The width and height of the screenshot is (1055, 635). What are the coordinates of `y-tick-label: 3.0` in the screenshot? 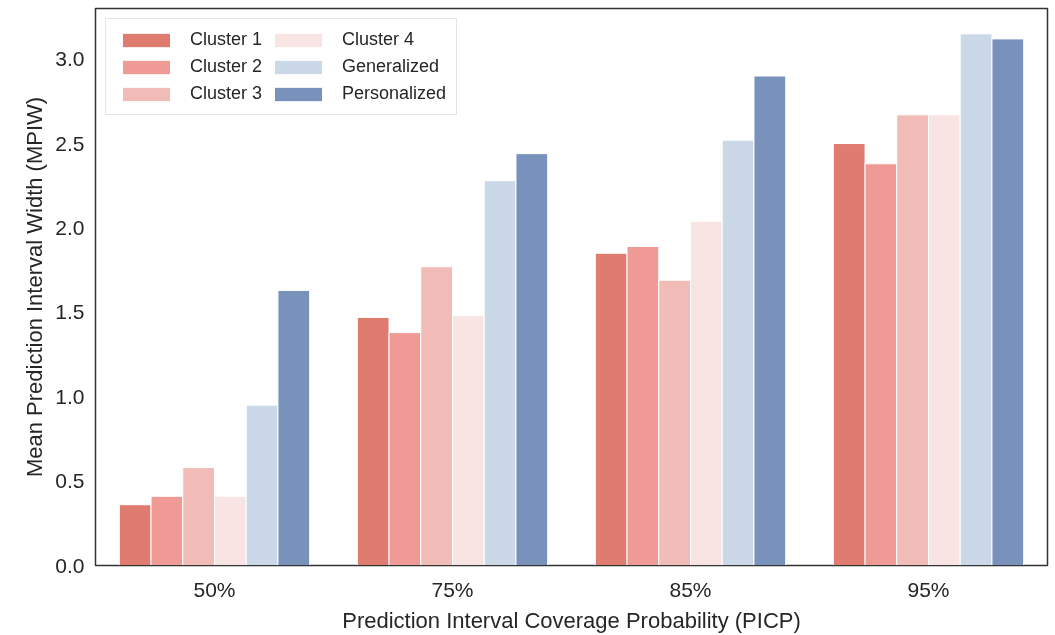 It's located at (70, 59).